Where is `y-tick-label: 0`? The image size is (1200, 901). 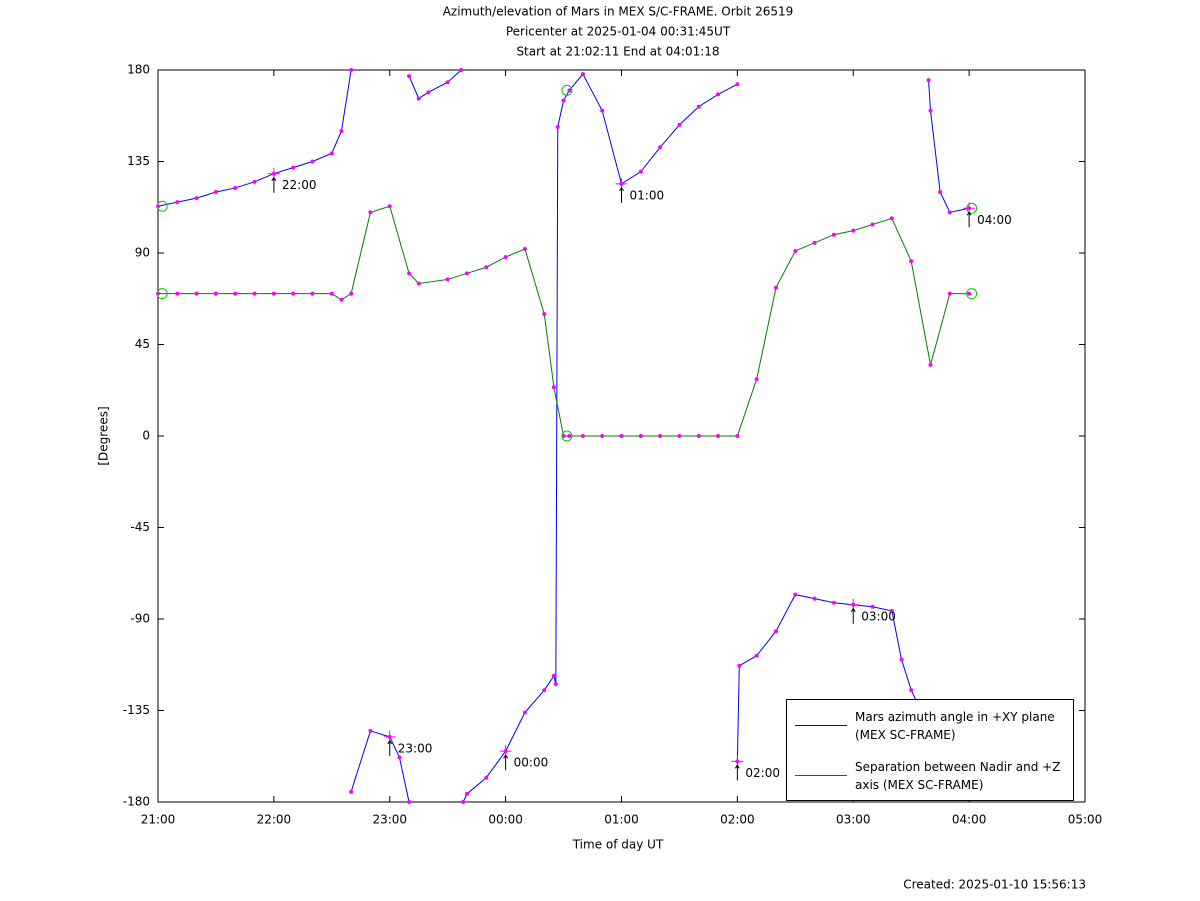
y-tick-label: 0 is located at coordinates (146, 436).